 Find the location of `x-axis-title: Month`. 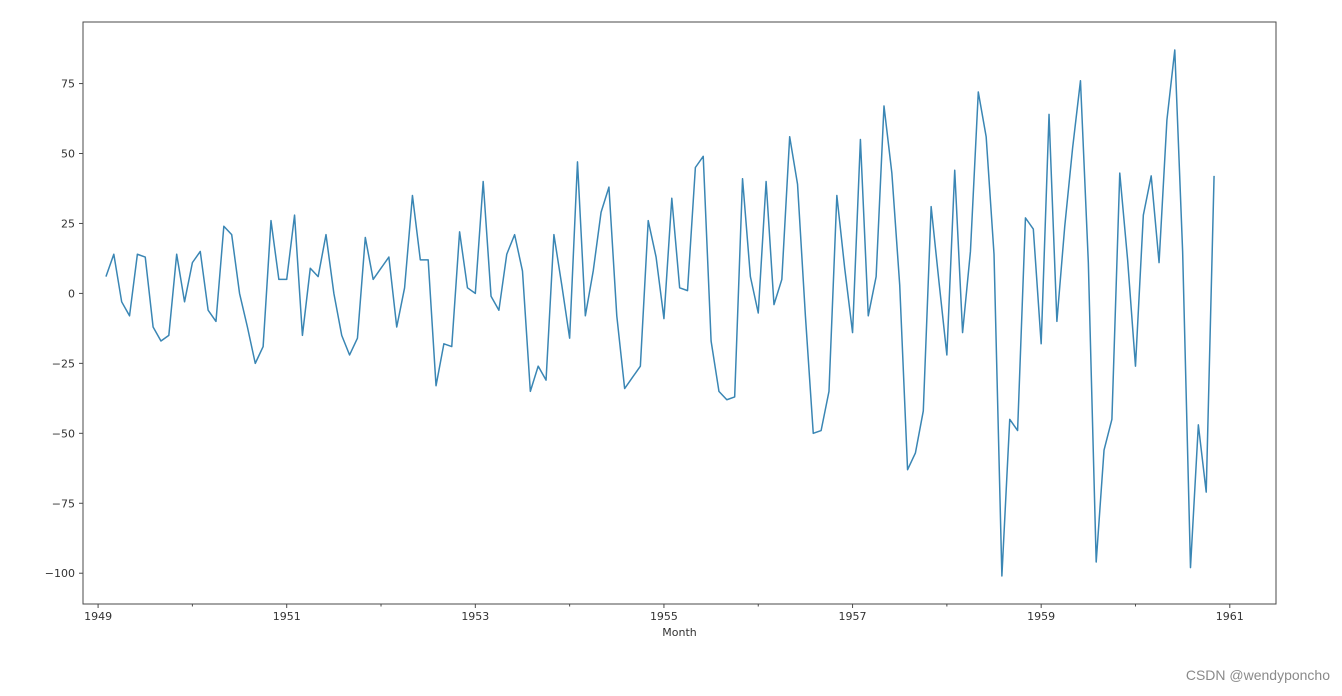

x-axis-title: Month is located at coordinates (679, 632).